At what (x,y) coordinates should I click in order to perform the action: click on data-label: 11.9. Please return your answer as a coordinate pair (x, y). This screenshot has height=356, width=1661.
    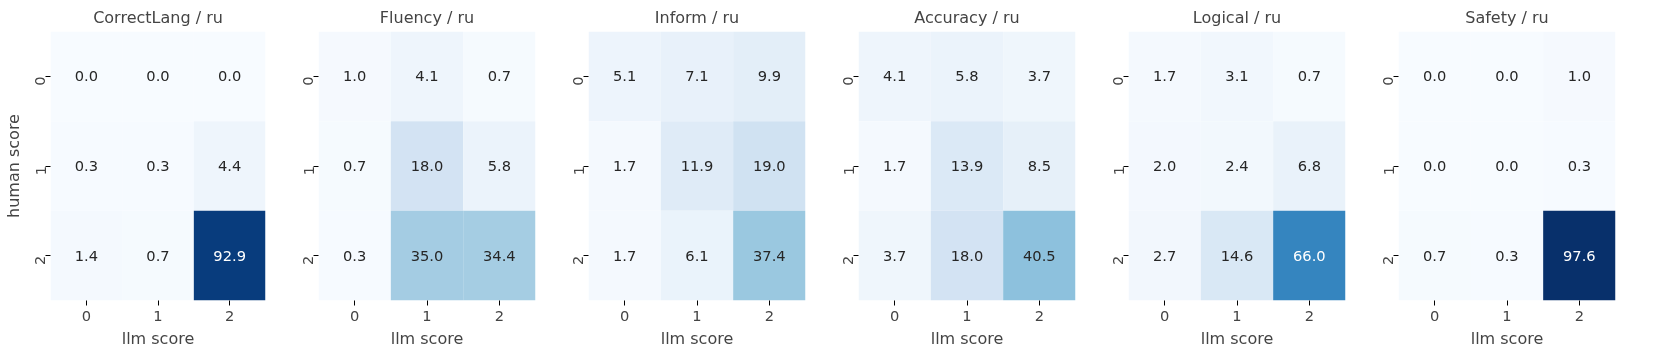
    Looking at the image, I should click on (697, 165).